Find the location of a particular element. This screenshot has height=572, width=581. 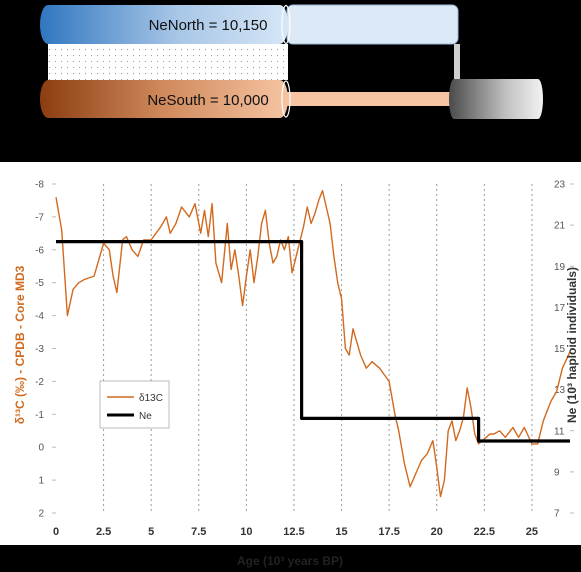

legend-box is located at coordinates (134, 404).